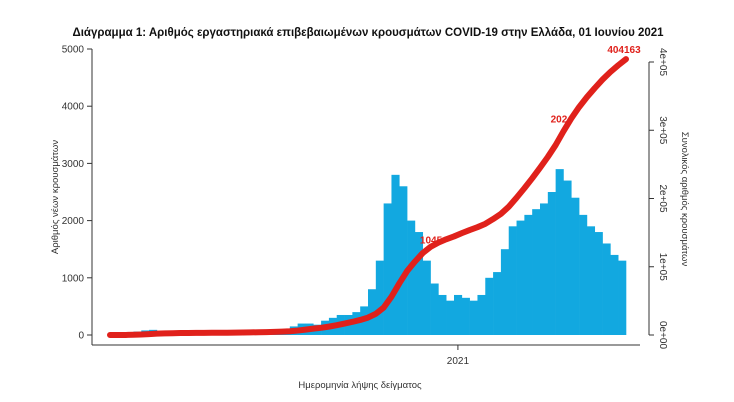 The width and height of the screenshot is (734, 402). I want to click on y2-tick-label: 0e+00, so click(662, 335).